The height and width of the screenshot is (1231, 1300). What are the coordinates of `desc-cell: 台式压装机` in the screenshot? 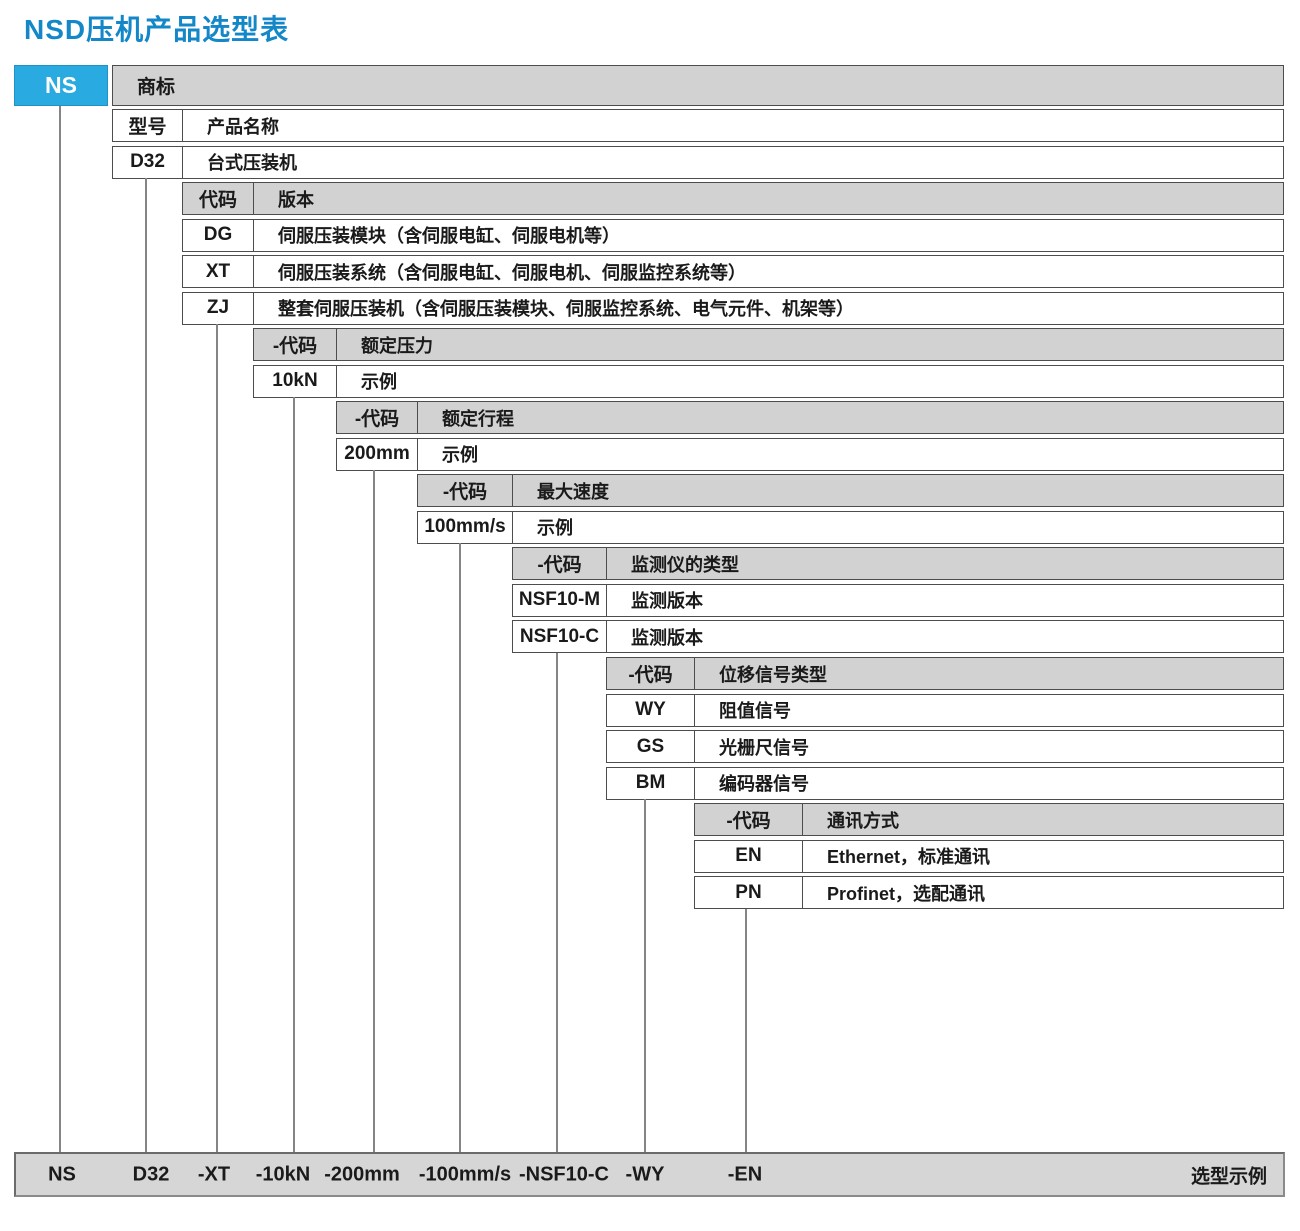 It's located at (252, 163).